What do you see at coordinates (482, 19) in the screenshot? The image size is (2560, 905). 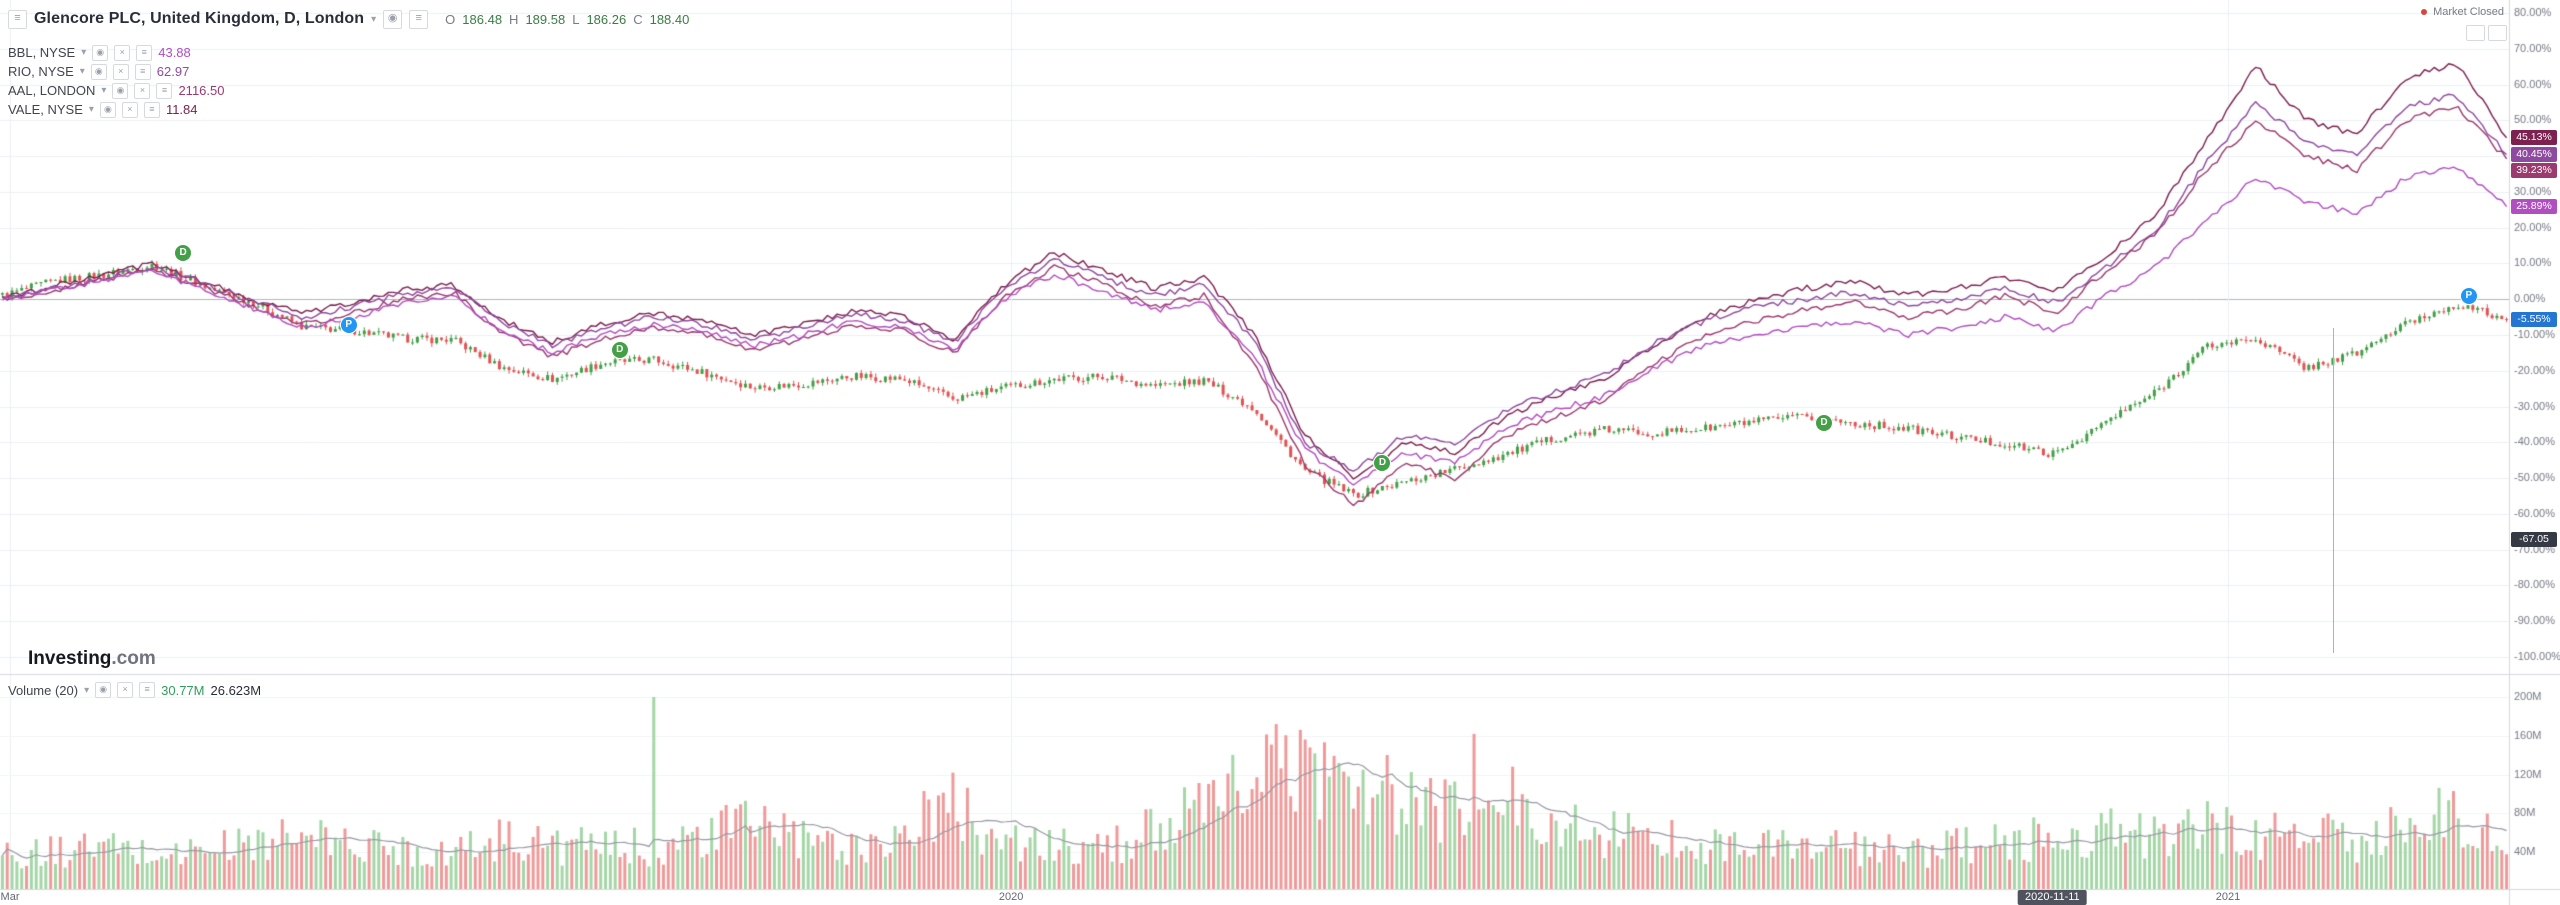 I see `open-value: 186.48` at bounding box center [482, 19].